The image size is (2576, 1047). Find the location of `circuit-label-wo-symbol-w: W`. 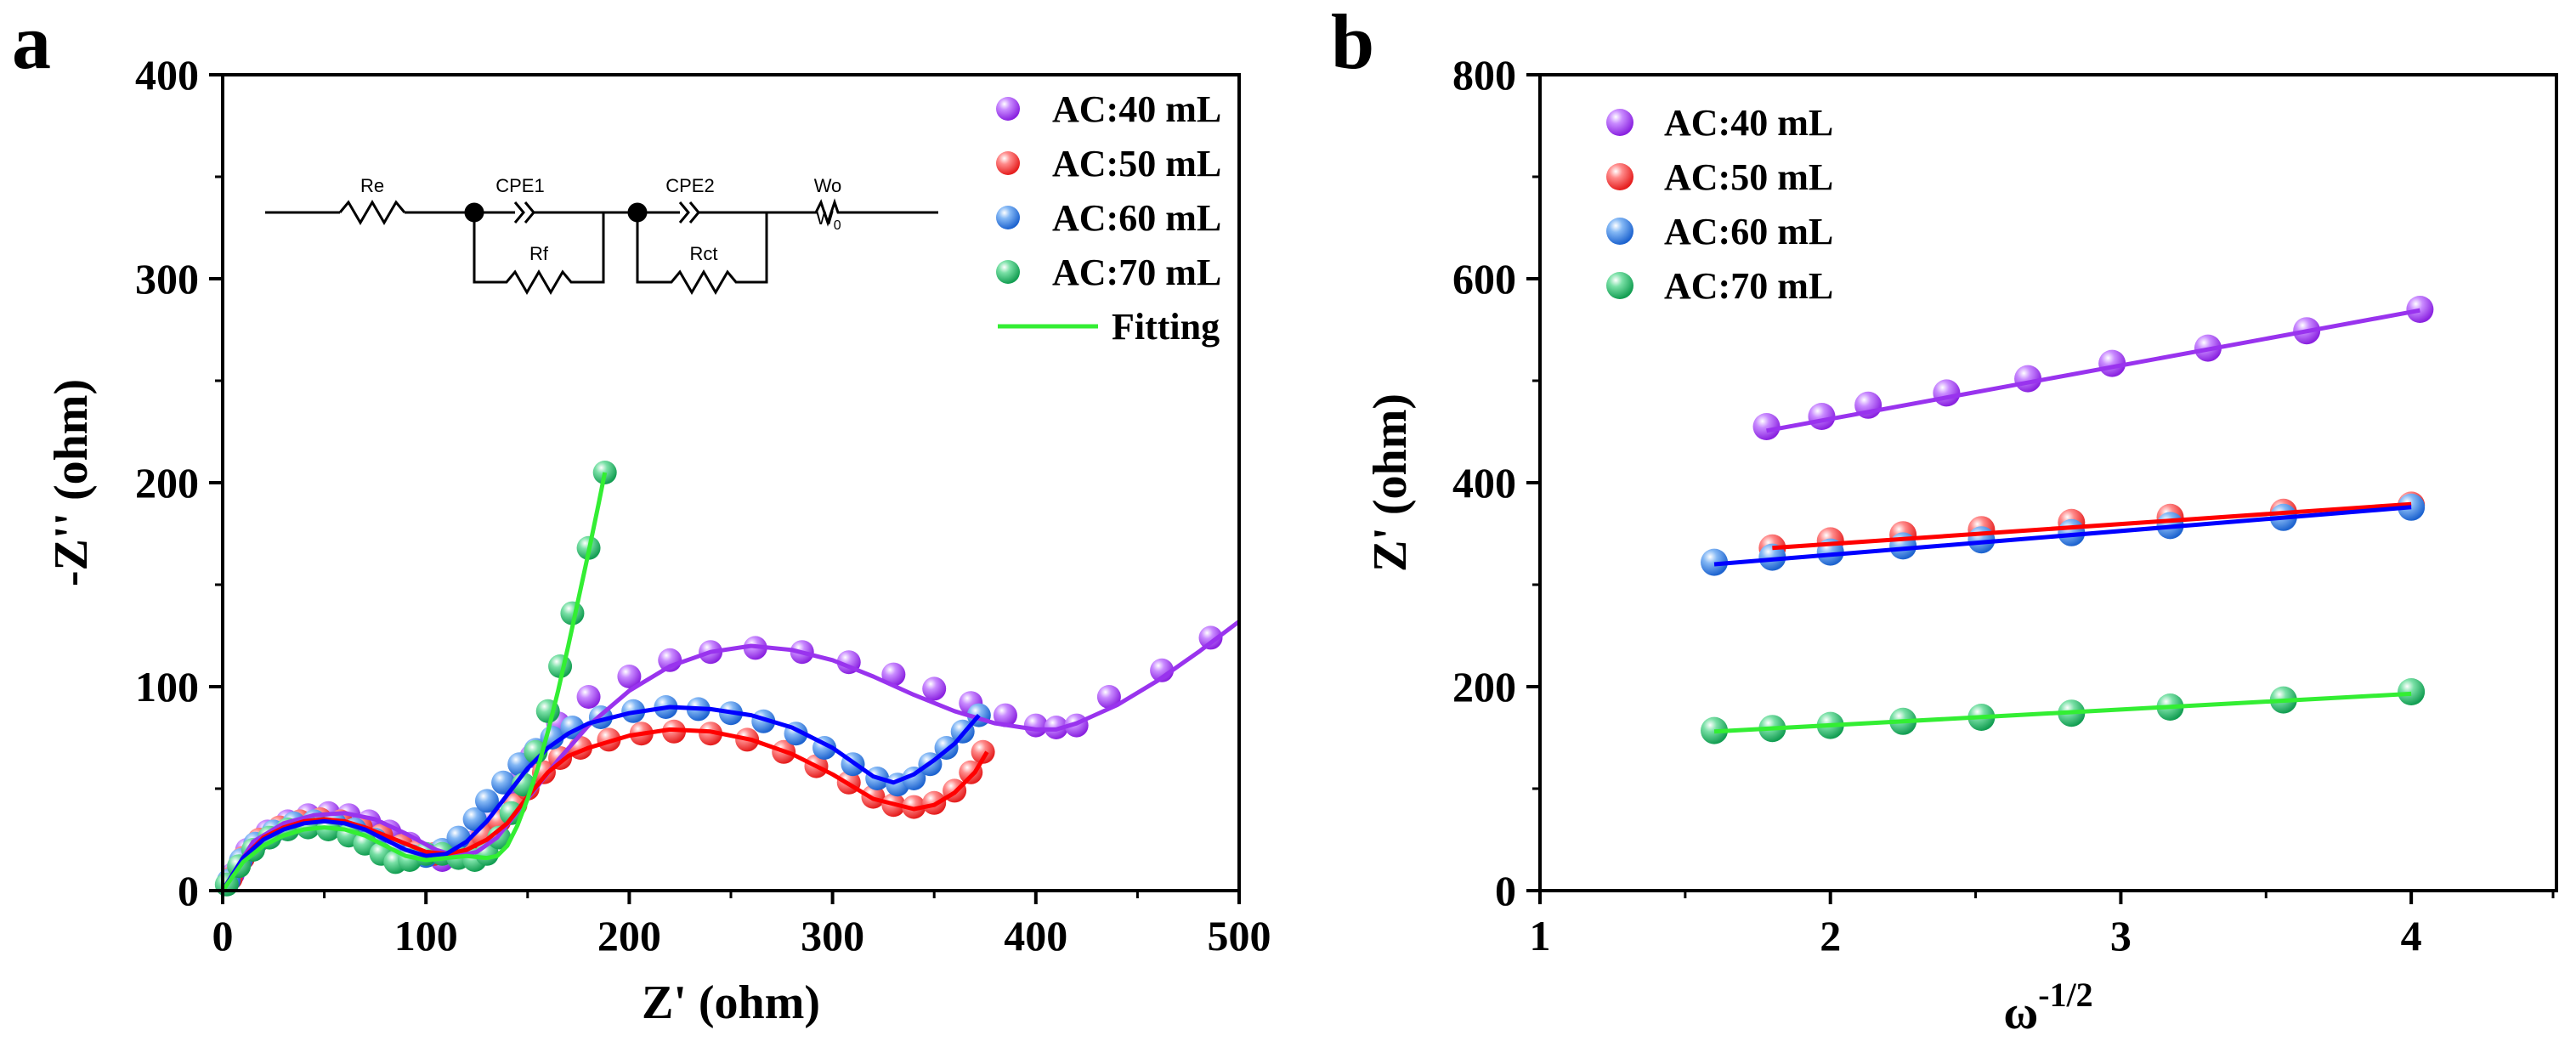

circuit-label-wo-symbol-w: W is located at coordinates (825, 218).